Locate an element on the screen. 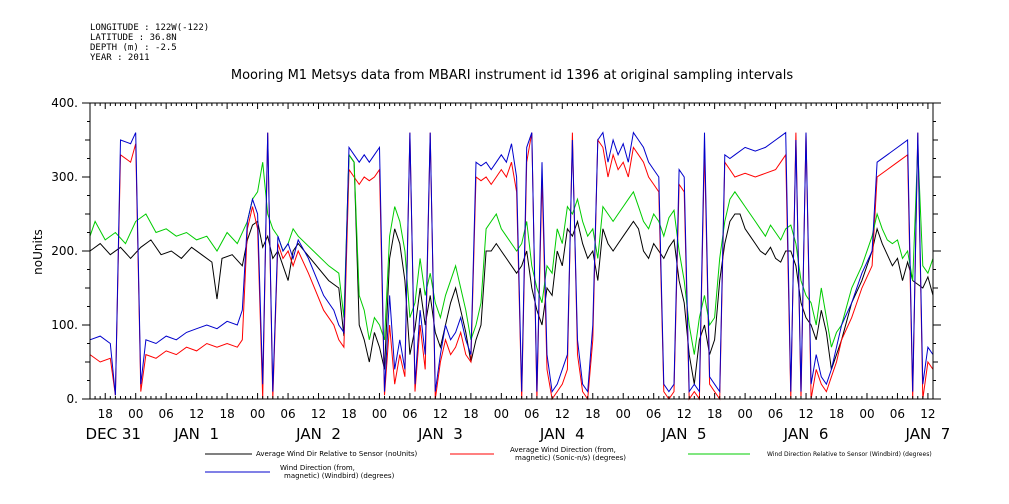 This screenshot has width=1009, height=504. x-day-label: JAN 2 is located at coordinates (318, 434).